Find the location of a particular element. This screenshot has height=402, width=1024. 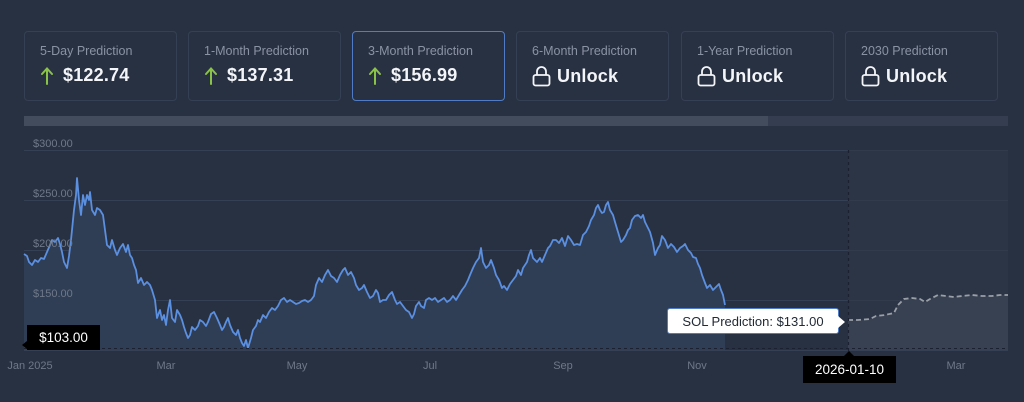

y-tick-200: $200.00 is located at coordinates (53, 244).